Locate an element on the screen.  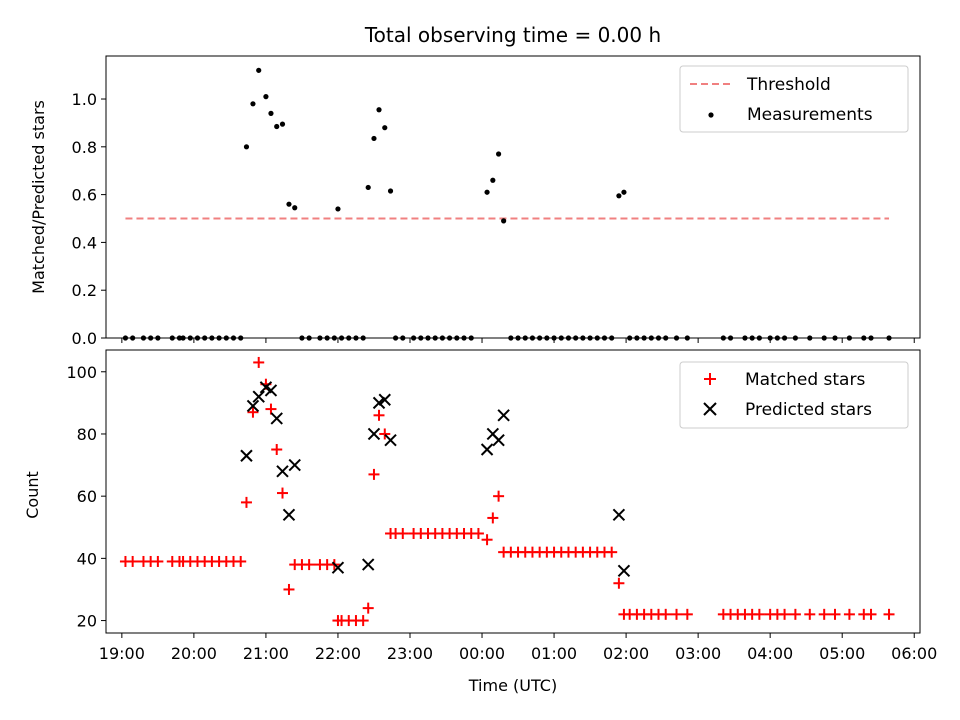
bottom-xtick-label: 03:00 is located at coordinates (698, 653).